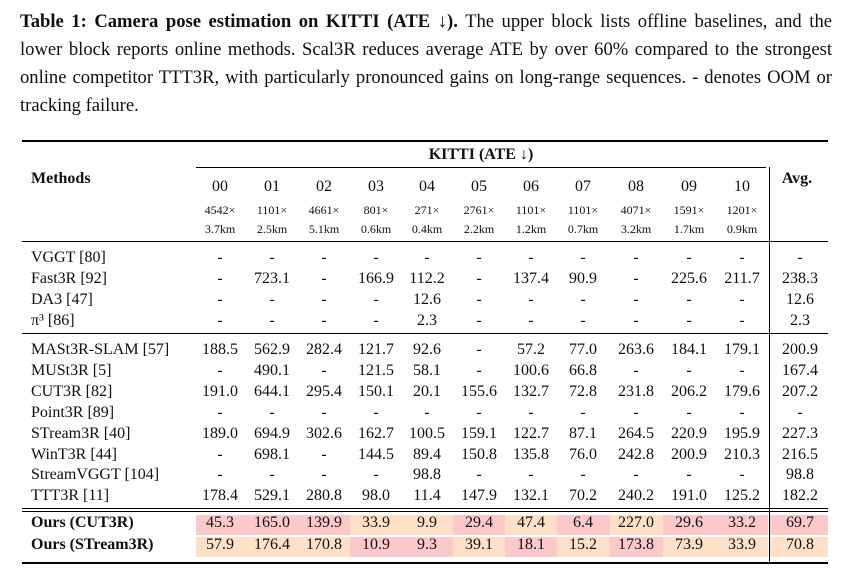 Image resolution: width=850 pixels, height=578 pixels. Describe the element at coordinates (583, 349) in the screenshot. I see `table-cell: 77.0` at that location.